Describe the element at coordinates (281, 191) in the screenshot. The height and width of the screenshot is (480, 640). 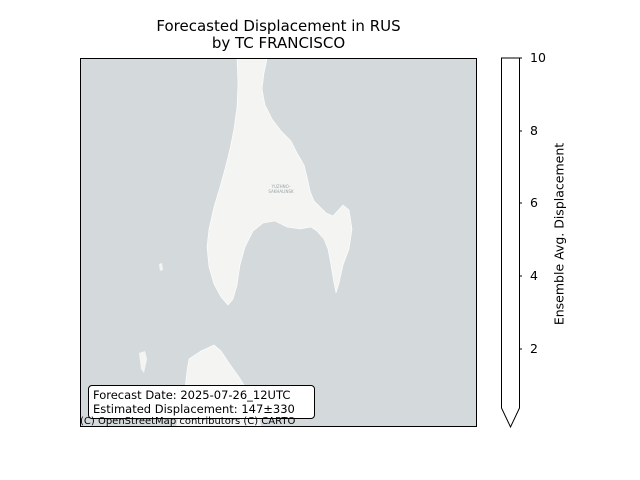
I see `city-label-line2: SAKHALINSK` at that location.